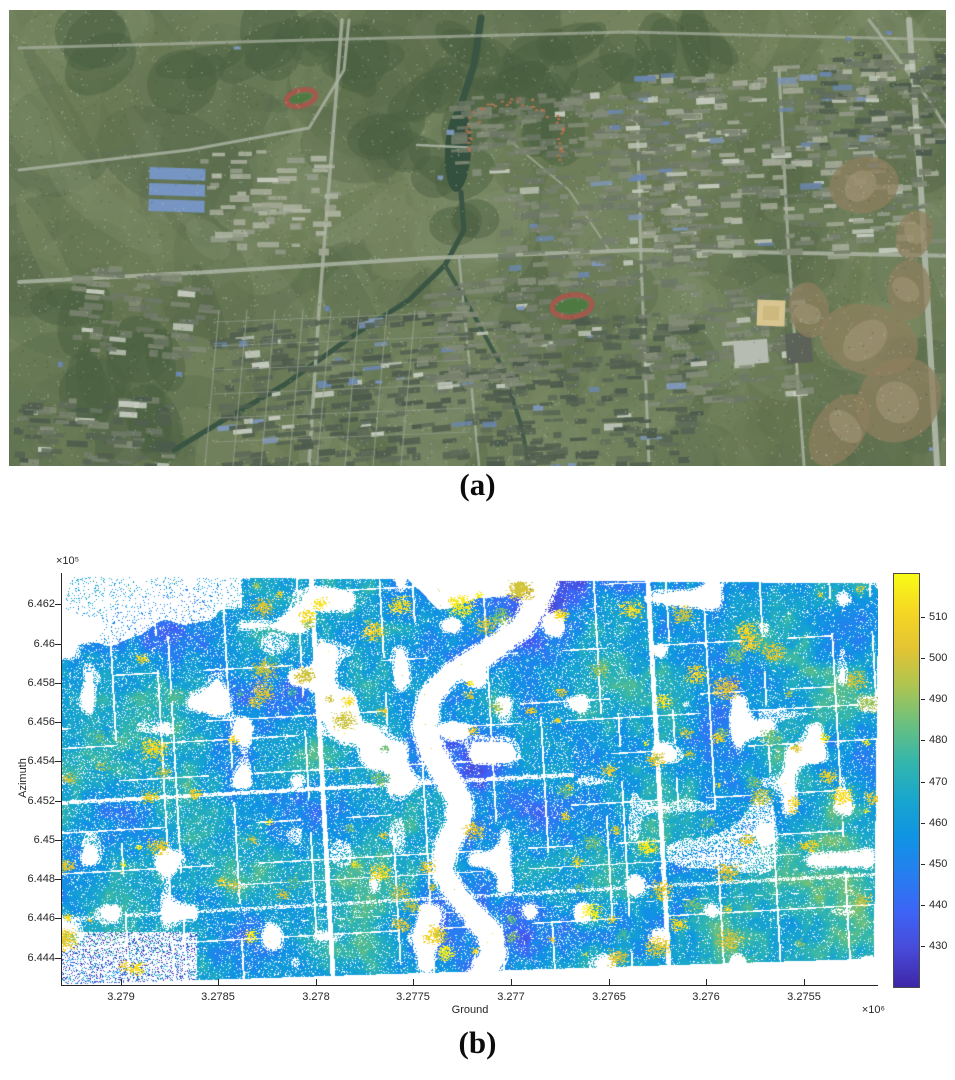  Describe the element at coordinates (41, 879) in the screenshot. I see `y-tick-label: 6.448` at that location.